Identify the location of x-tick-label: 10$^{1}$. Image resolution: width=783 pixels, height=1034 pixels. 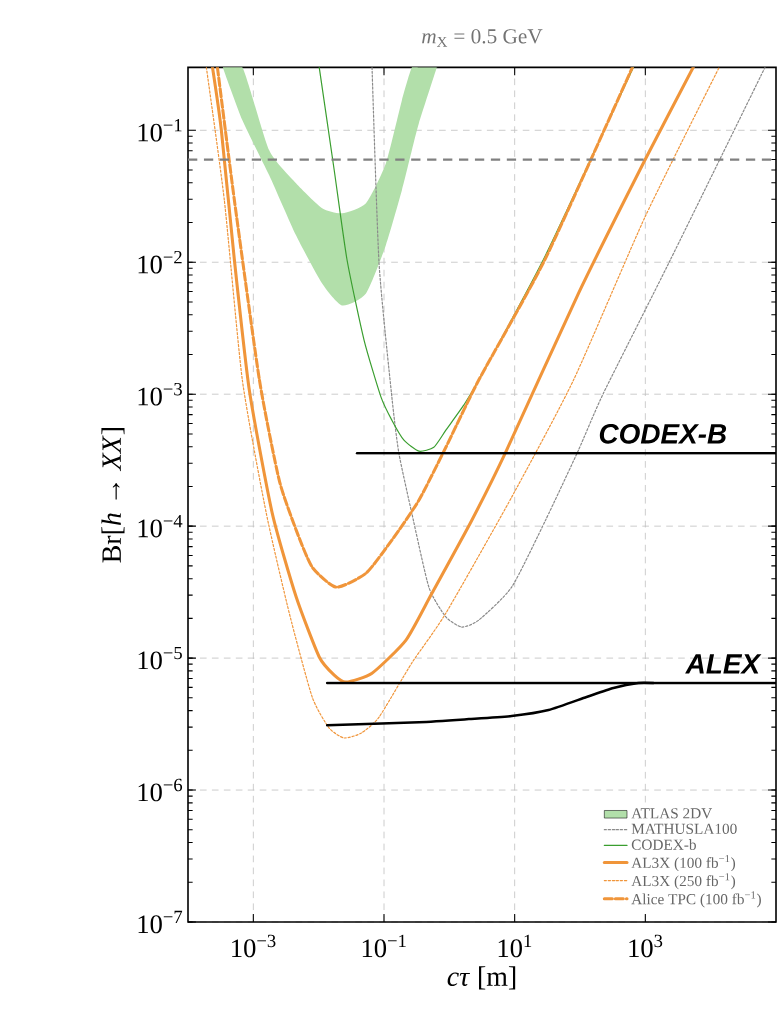
(515, 946).